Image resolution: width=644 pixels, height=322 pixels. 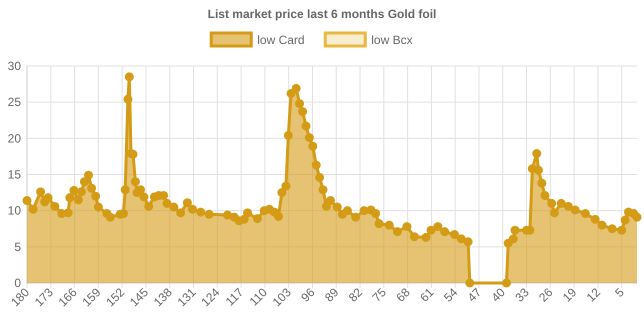 I want to click on x-tick-label: 40, so click(x=498, y=295).